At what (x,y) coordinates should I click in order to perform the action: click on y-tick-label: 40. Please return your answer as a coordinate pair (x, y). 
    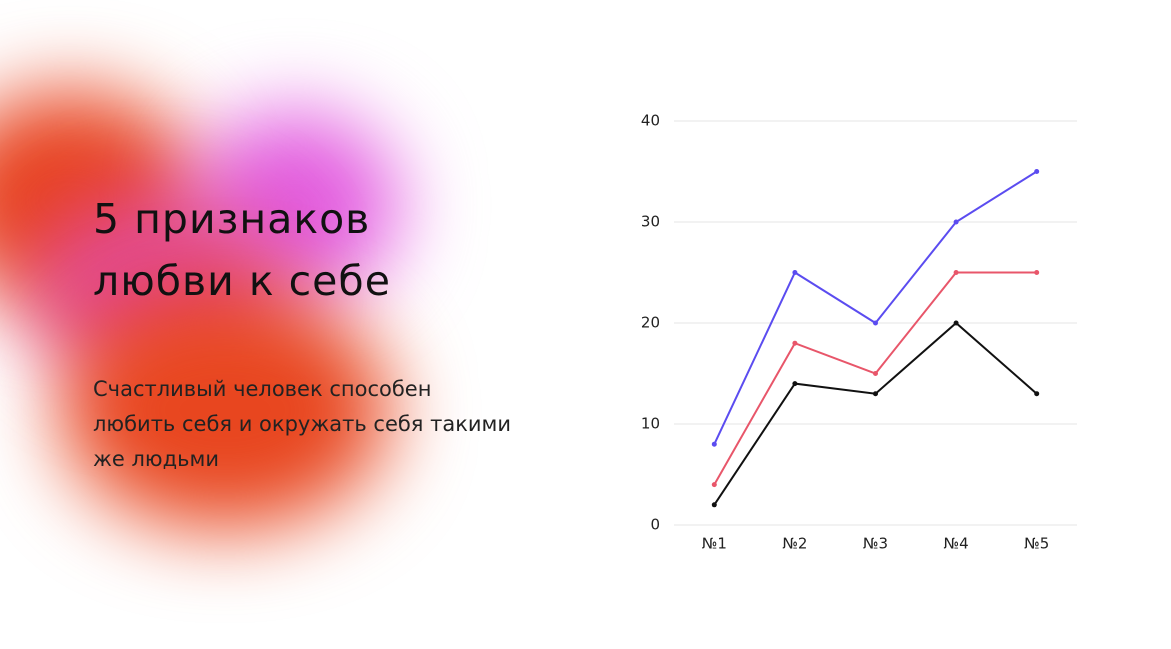
    Looking at the image, I should click on (650, 121).